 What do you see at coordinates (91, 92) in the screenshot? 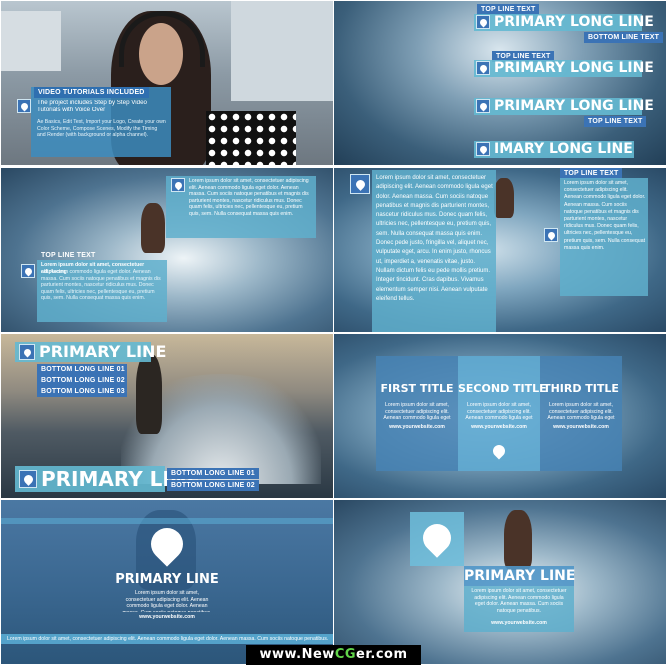
I see `tutorials-header: VIDEO TUTORIALS INCLUDED` at bounding box center [91, 92].